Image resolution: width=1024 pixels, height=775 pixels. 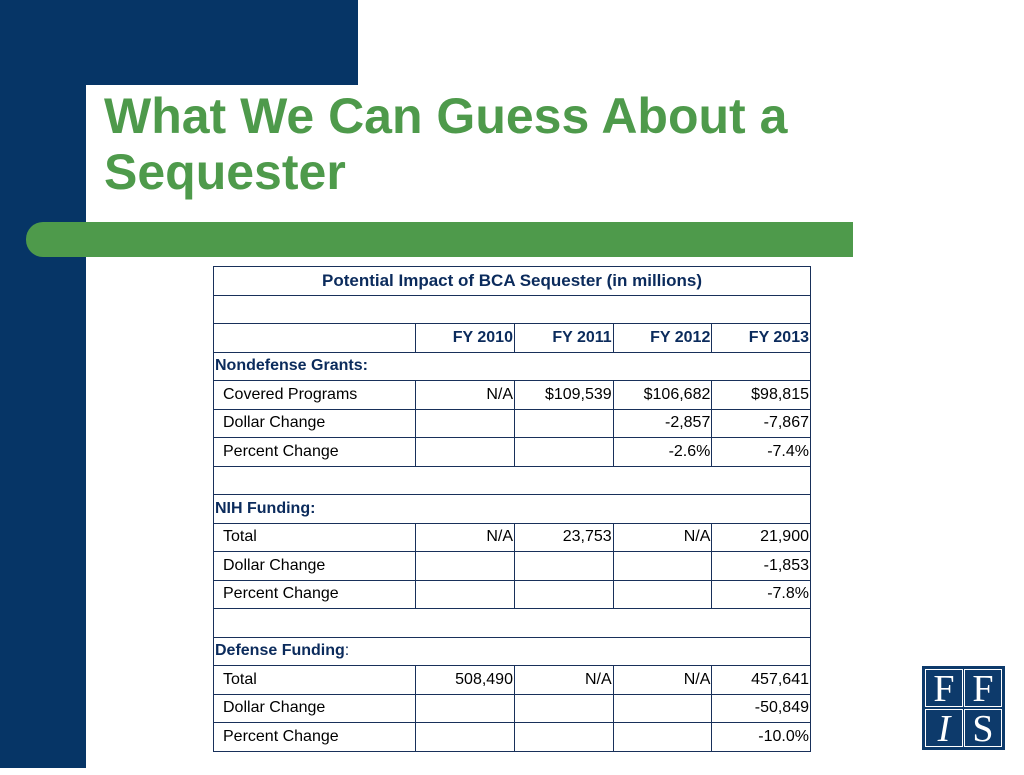 What do you see at coordinates (563, 395) in the screenshot?
I see `table-cell: $109,539` at bounding box center [563, 395].